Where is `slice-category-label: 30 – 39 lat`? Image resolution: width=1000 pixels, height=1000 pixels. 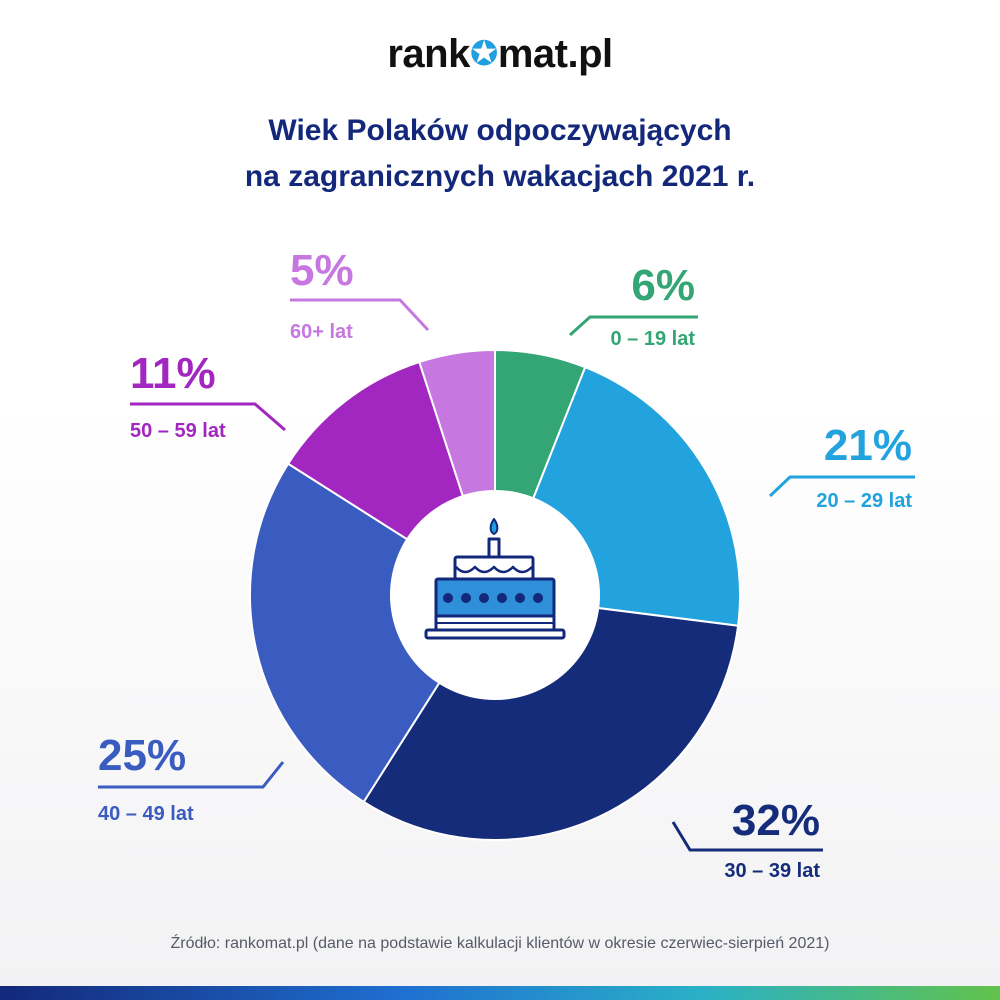
slice-category-label: 30 – 39 lat is located at coordinates (772, 871).